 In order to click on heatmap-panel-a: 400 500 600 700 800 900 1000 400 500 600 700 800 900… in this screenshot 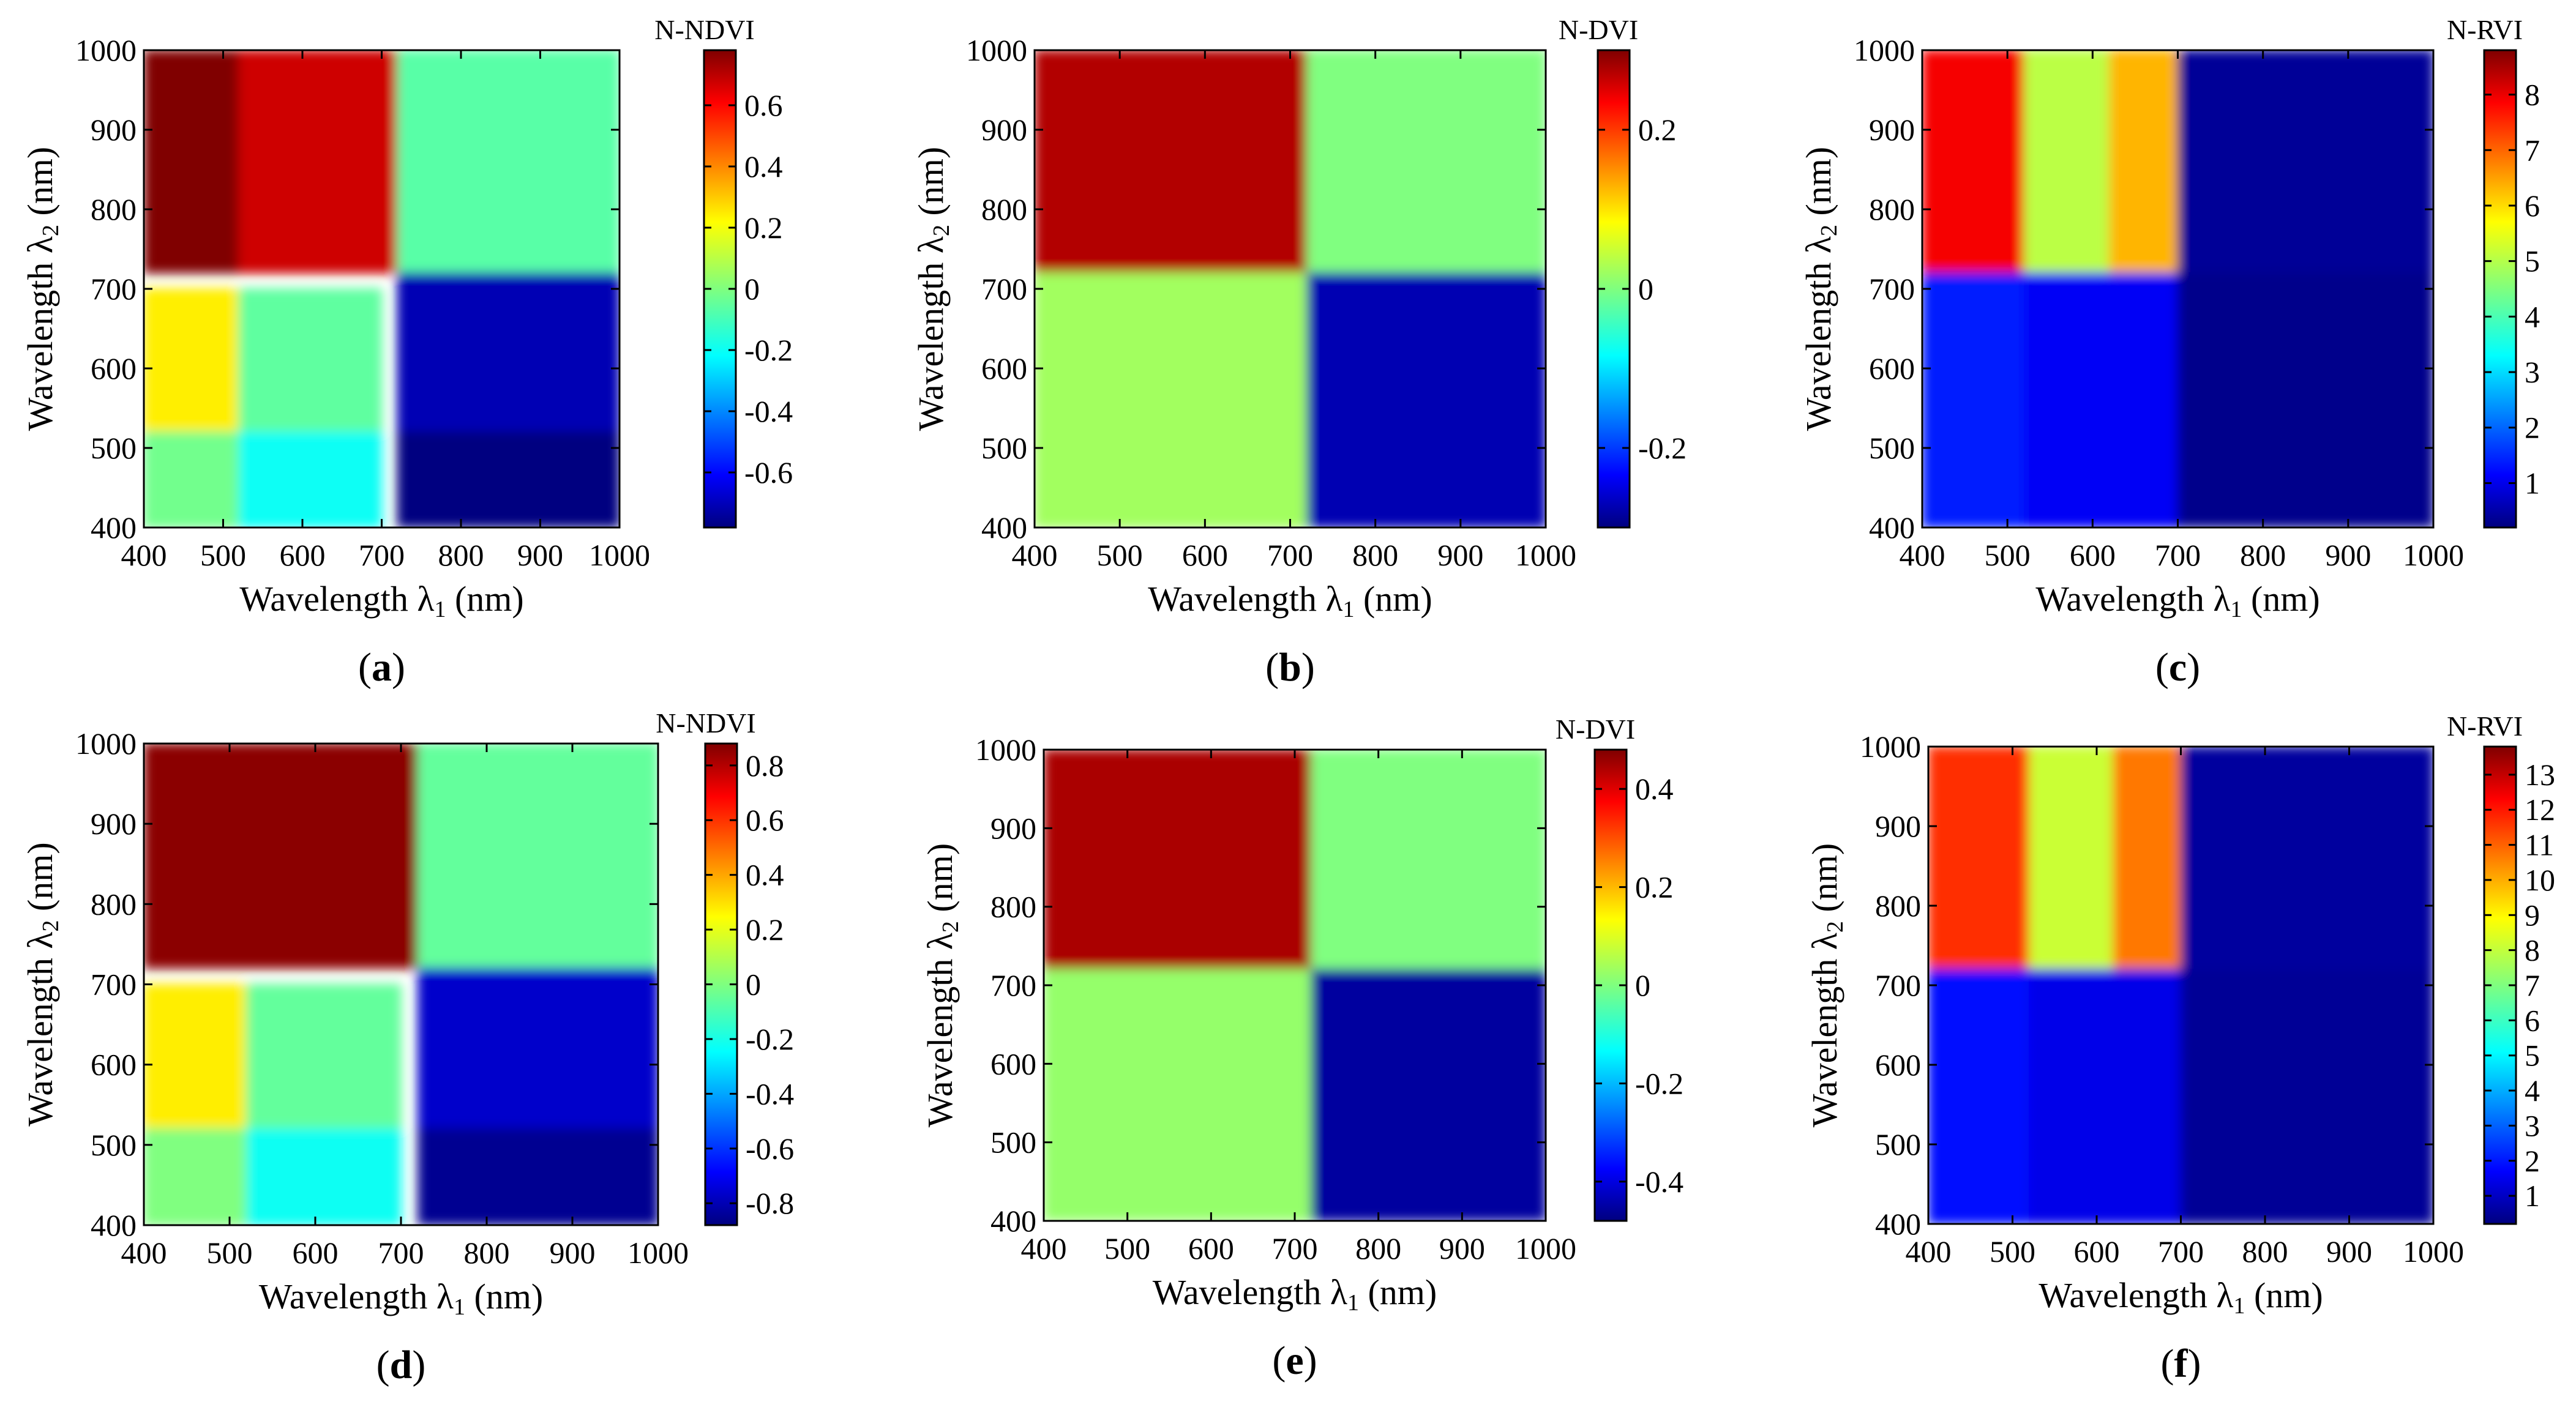, I will do `click(406, 352)`.